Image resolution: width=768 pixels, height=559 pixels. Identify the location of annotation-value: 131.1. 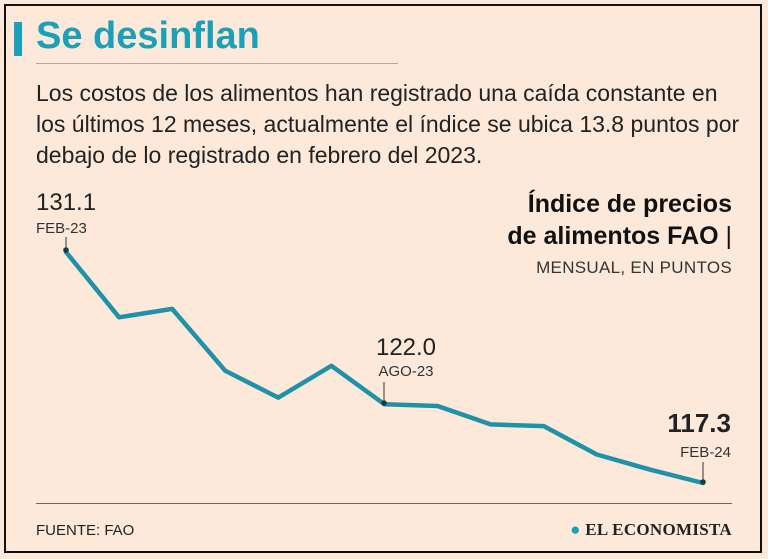
(66, 202).